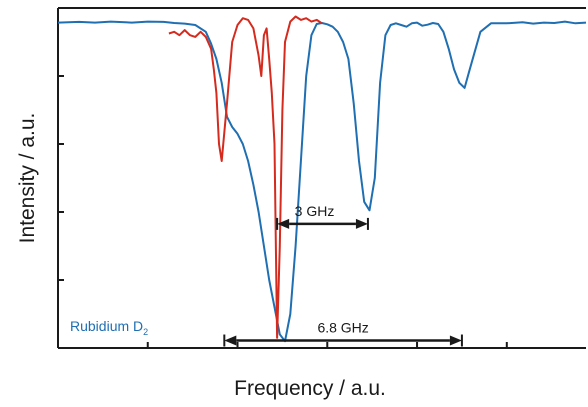 The image size is (588, 407). Describe the element at coordinates (343, 275) in the screenshot. I see `annotation-layer: 3 GHz 6.8 GHz` at that location.